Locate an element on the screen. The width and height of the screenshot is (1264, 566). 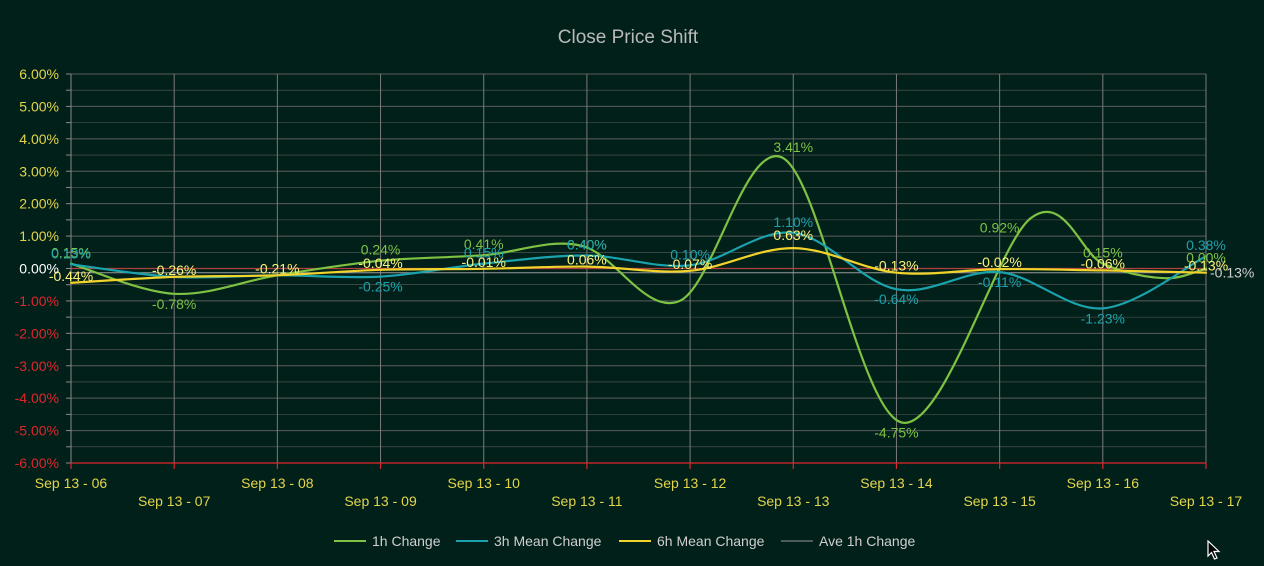
y-tick-label: 1.00% is located at coordinates (39, 236).